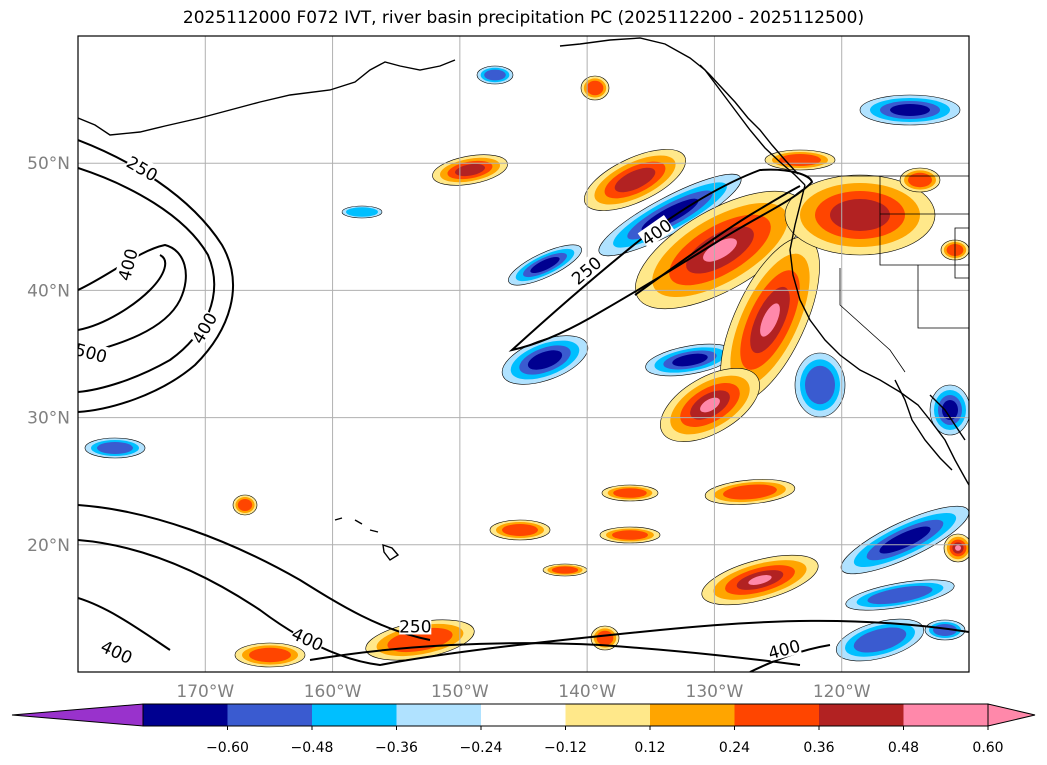  I want to click on lat-tick-label: 30°N, so click(48, 419).